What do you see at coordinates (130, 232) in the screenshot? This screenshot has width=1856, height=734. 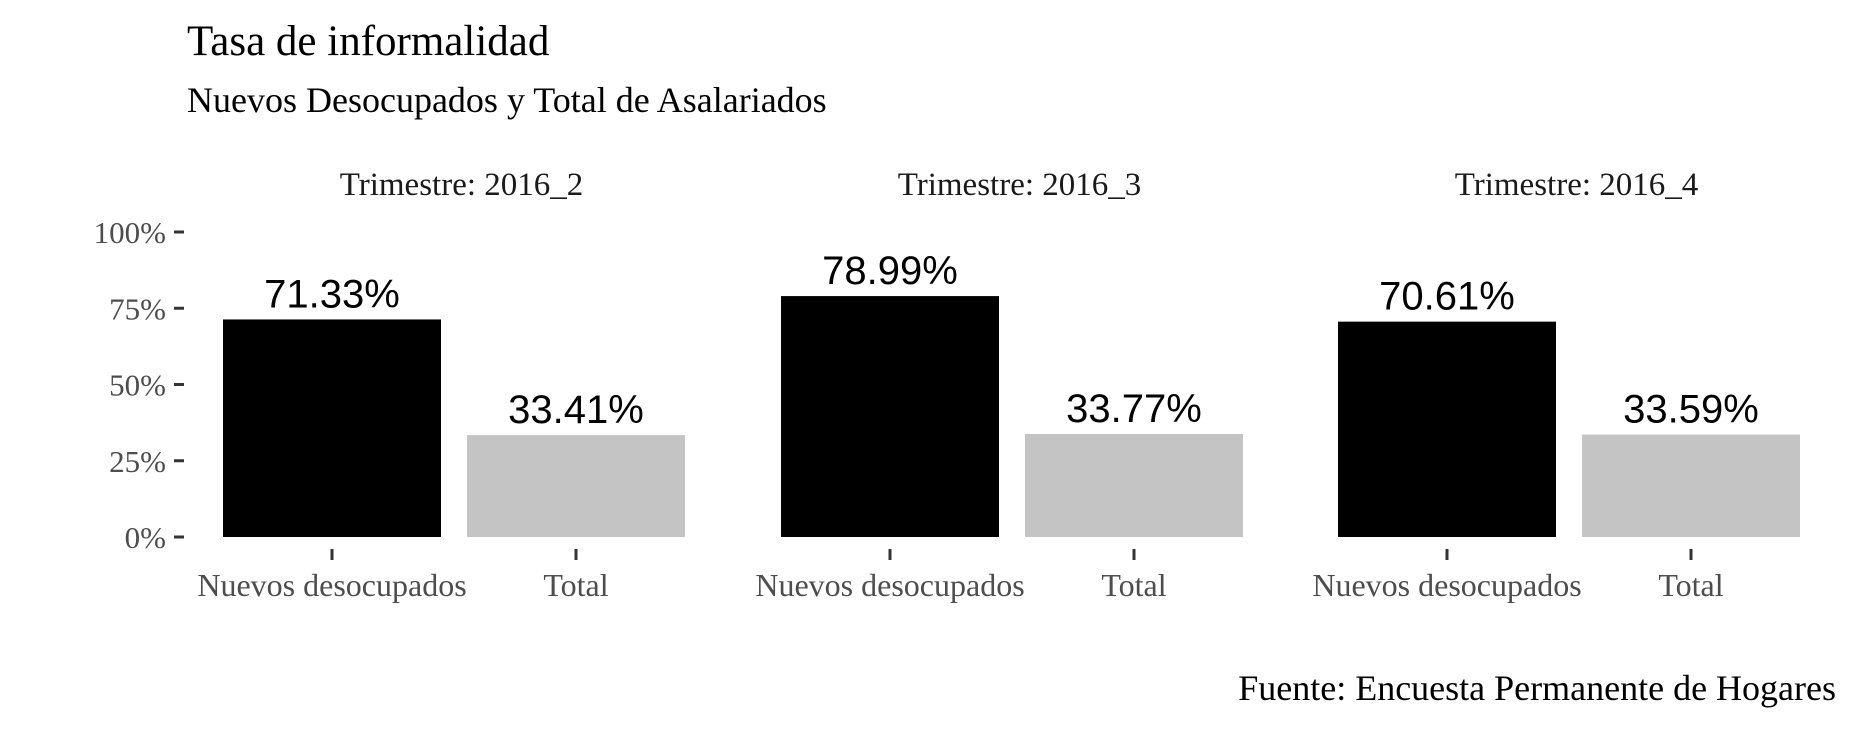 I see `y-tick-label: 100%` at bounding box center [130, 232].